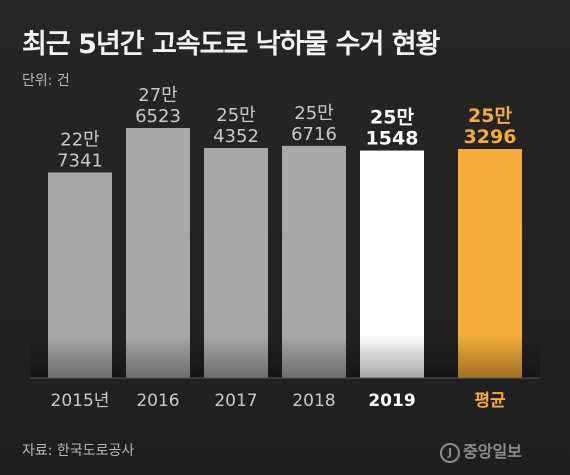 This screenshot has height=475, width=570. I want to click on x-tick-label: 2016, so click(157, 401).